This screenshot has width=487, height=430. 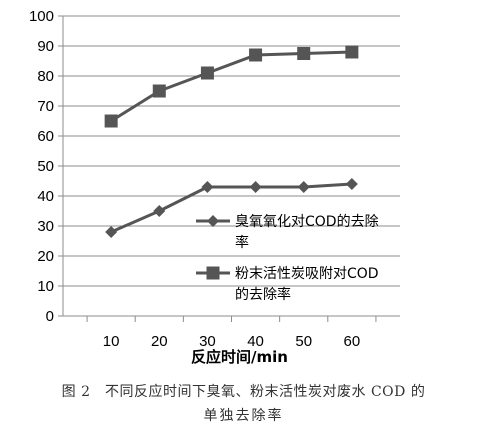 I want to click on y-tick-label: 50, so click(x=45, y=166).